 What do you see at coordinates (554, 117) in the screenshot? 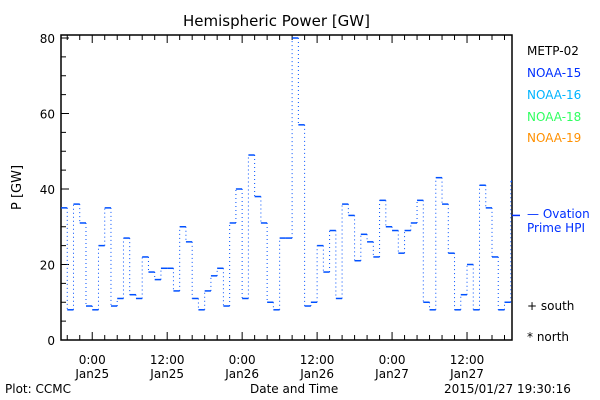
I see `legend-noaa18: NOAA-18` at bounding box center [554, 117].